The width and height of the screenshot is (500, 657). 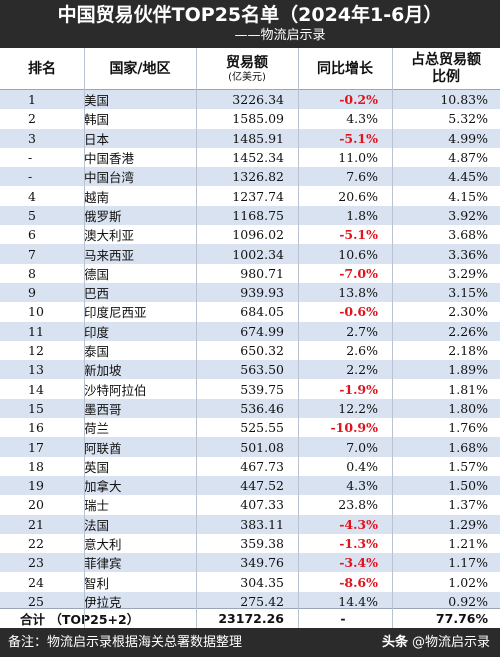 What do you see at coordinates (103, 371) in the screenshot?
I see `country-cell: 新加坡` at bounding box center [103, 371].